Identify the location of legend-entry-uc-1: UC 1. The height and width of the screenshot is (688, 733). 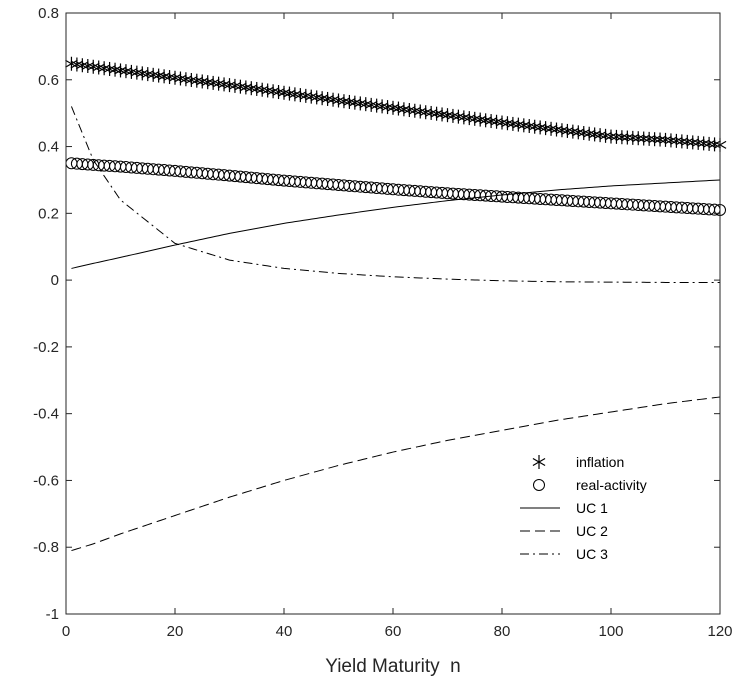
(564, 508).